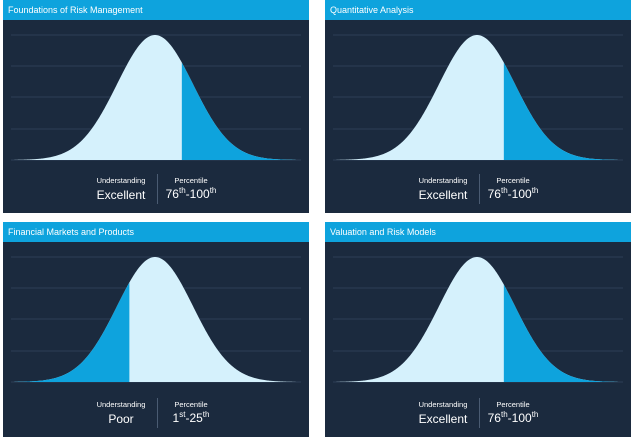 The height and width of the screenshot is (437, 631). What do you see at coordinates (156, 232) in the screenshot?
I see `panel-title: Financial Markets and Products` at bounding box center [156, 232].